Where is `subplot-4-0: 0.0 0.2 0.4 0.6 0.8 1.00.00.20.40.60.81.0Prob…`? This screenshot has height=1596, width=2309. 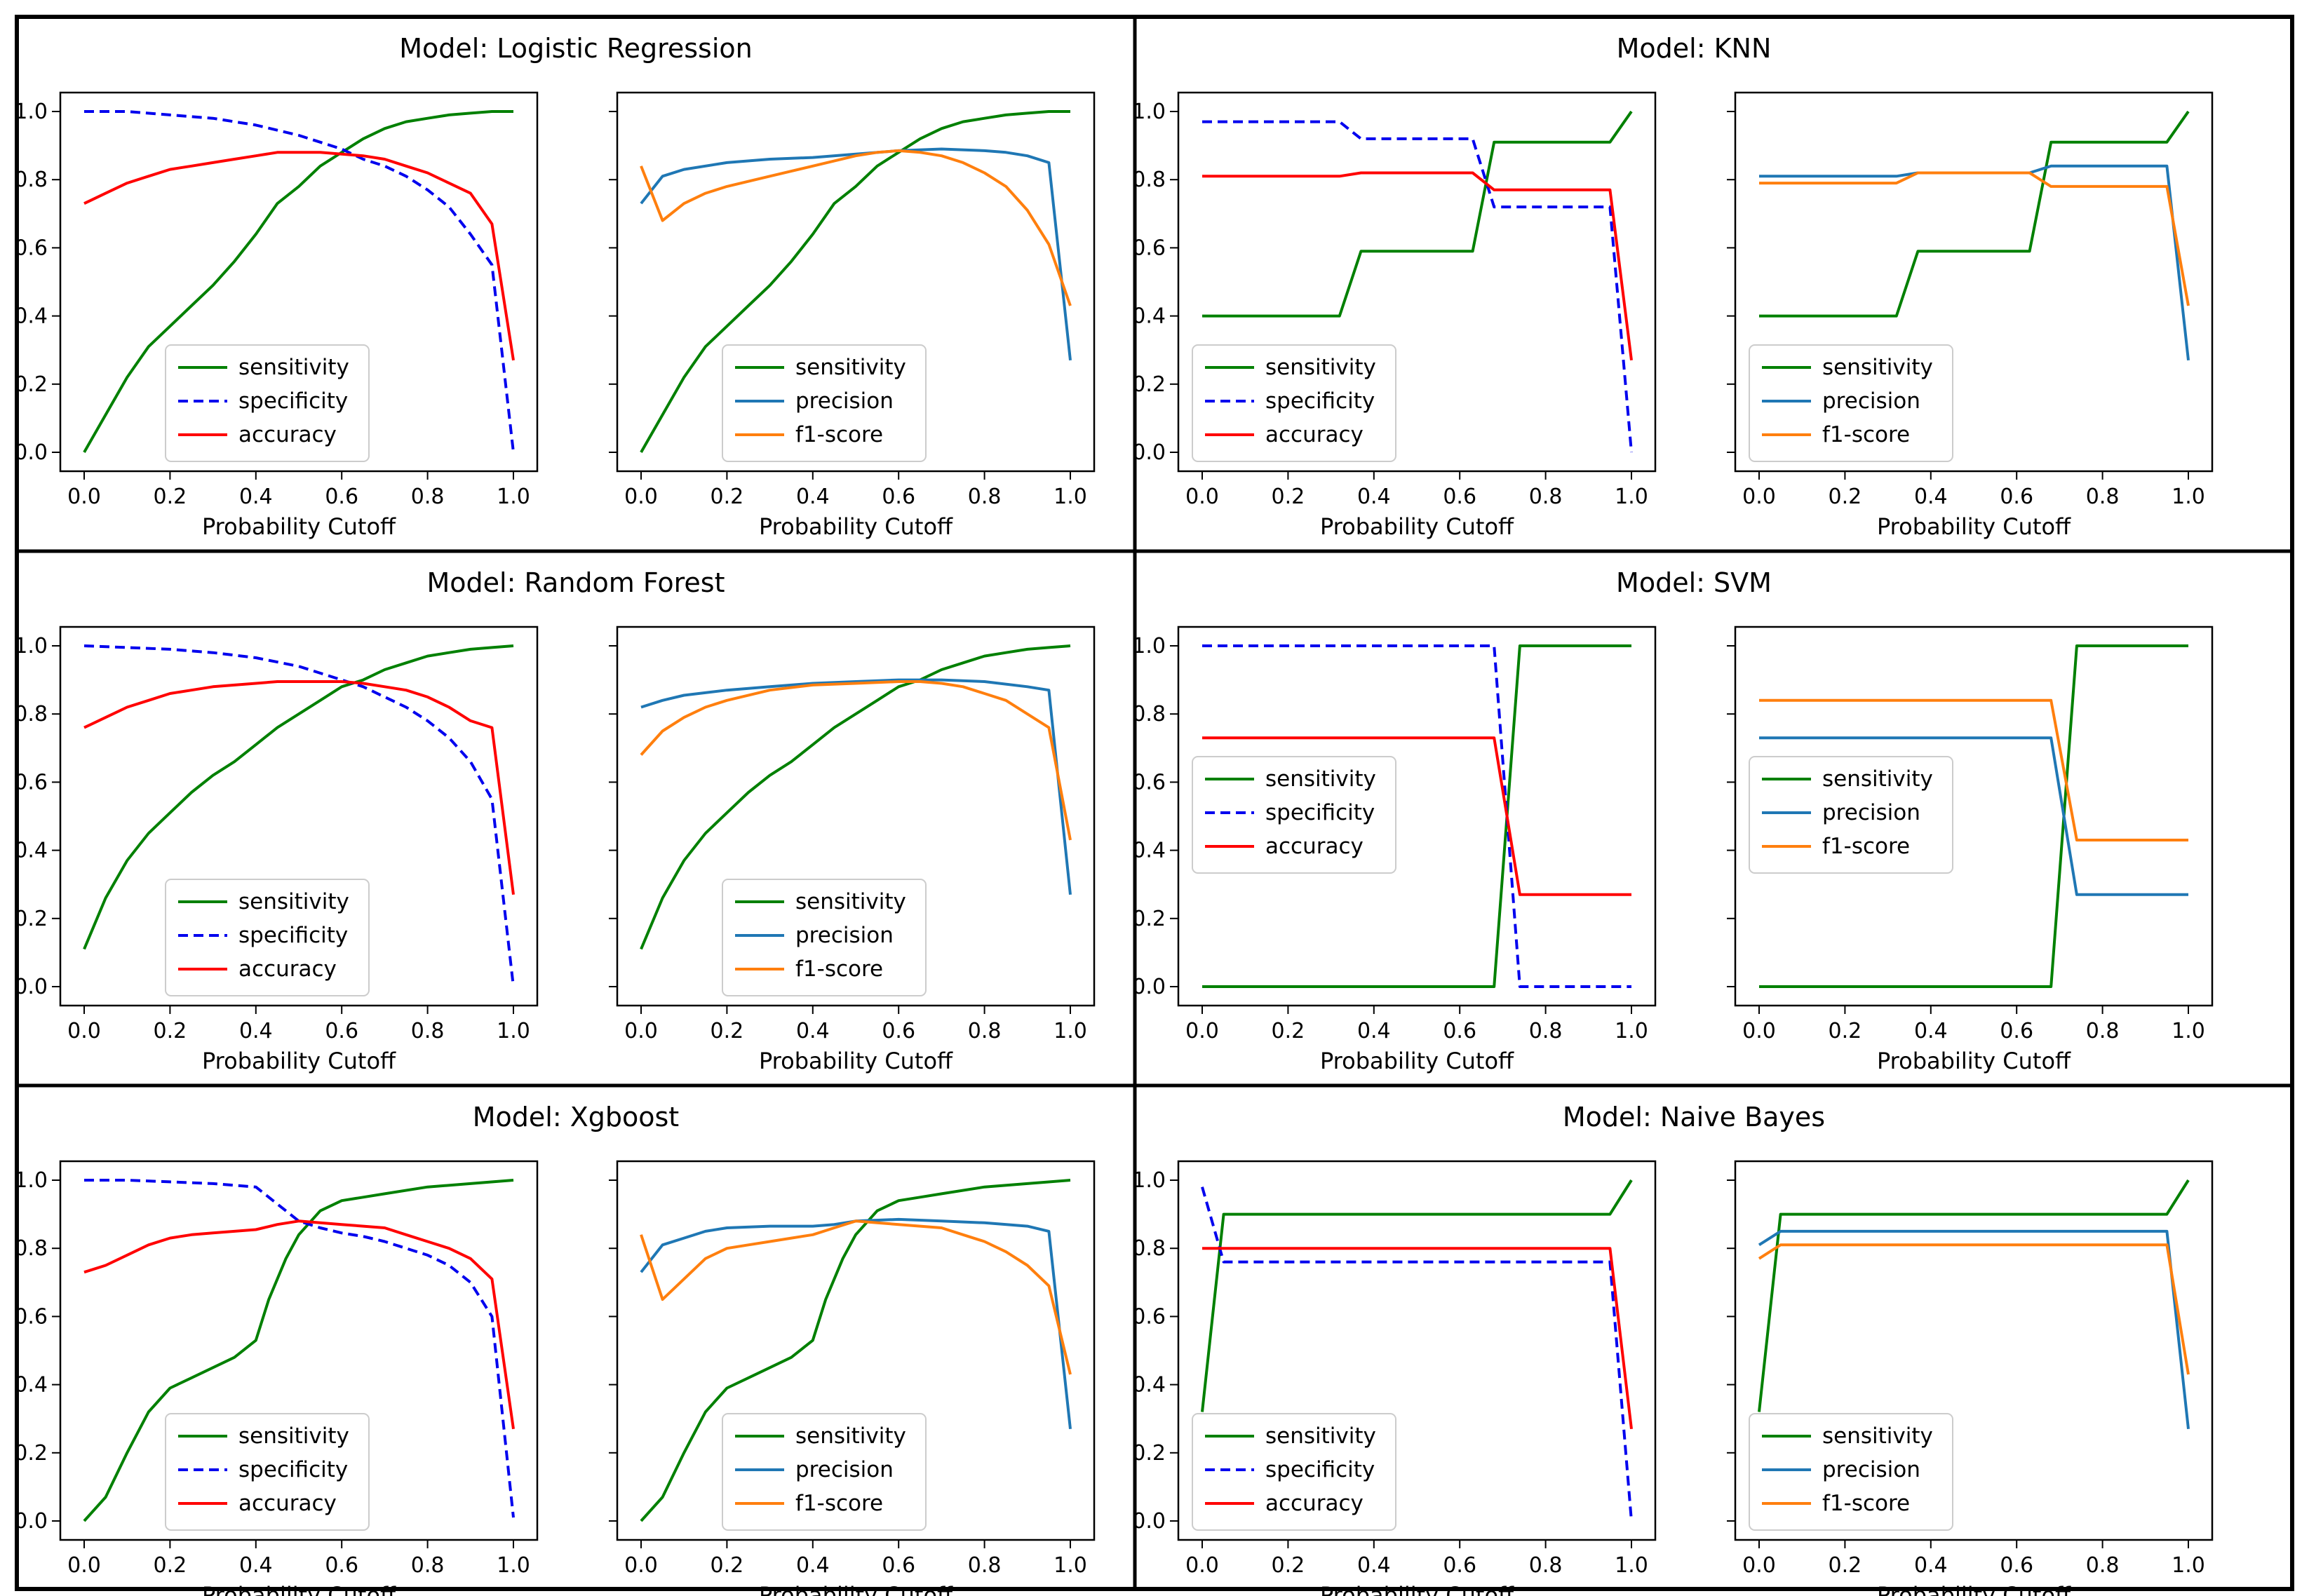 subplot-4-0: 0.0 0.2 0.4 0.6 0.8 1.00.00.20.40.60.81.0Prob… is located at coordinates (277, 1378).